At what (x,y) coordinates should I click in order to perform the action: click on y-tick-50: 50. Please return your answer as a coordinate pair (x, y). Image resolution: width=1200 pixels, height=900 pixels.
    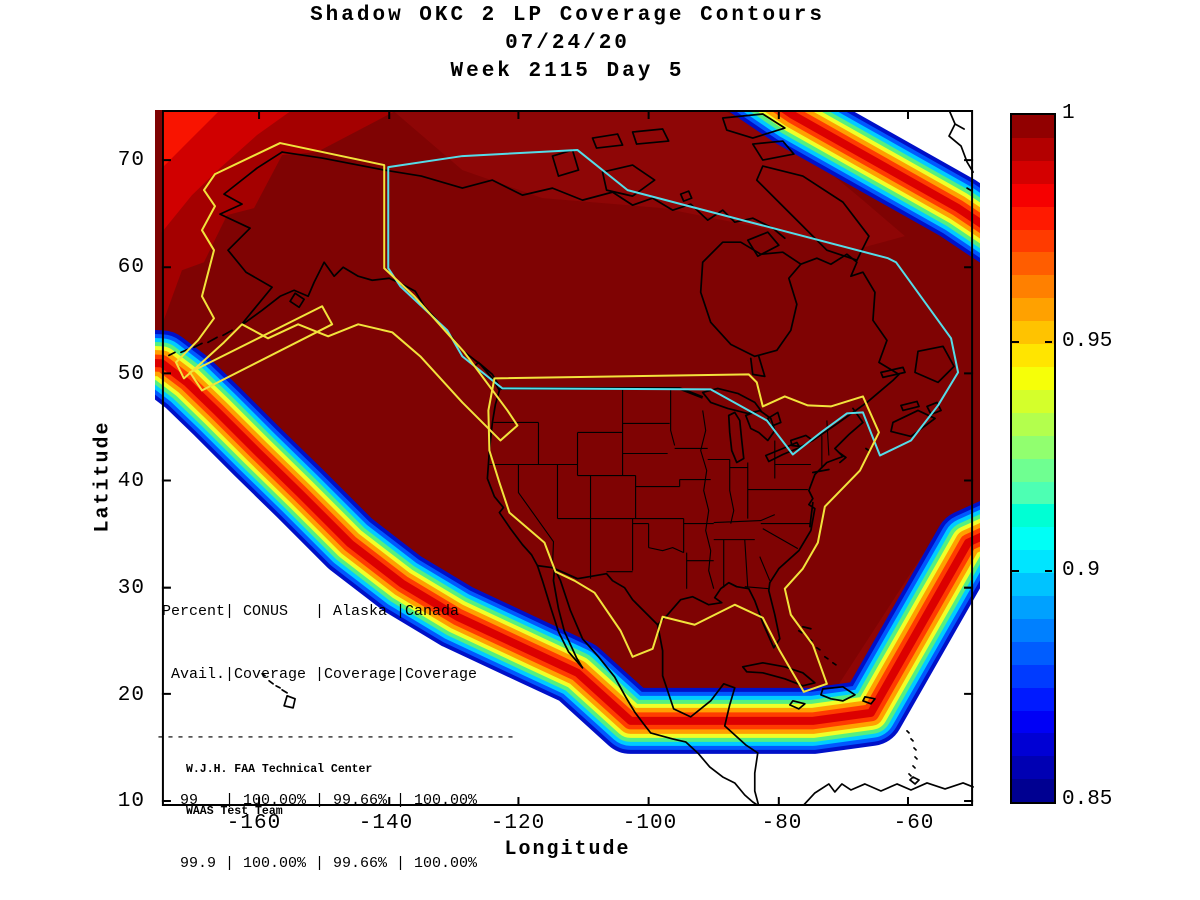
    Looking at the image, I should click on (131, 374).